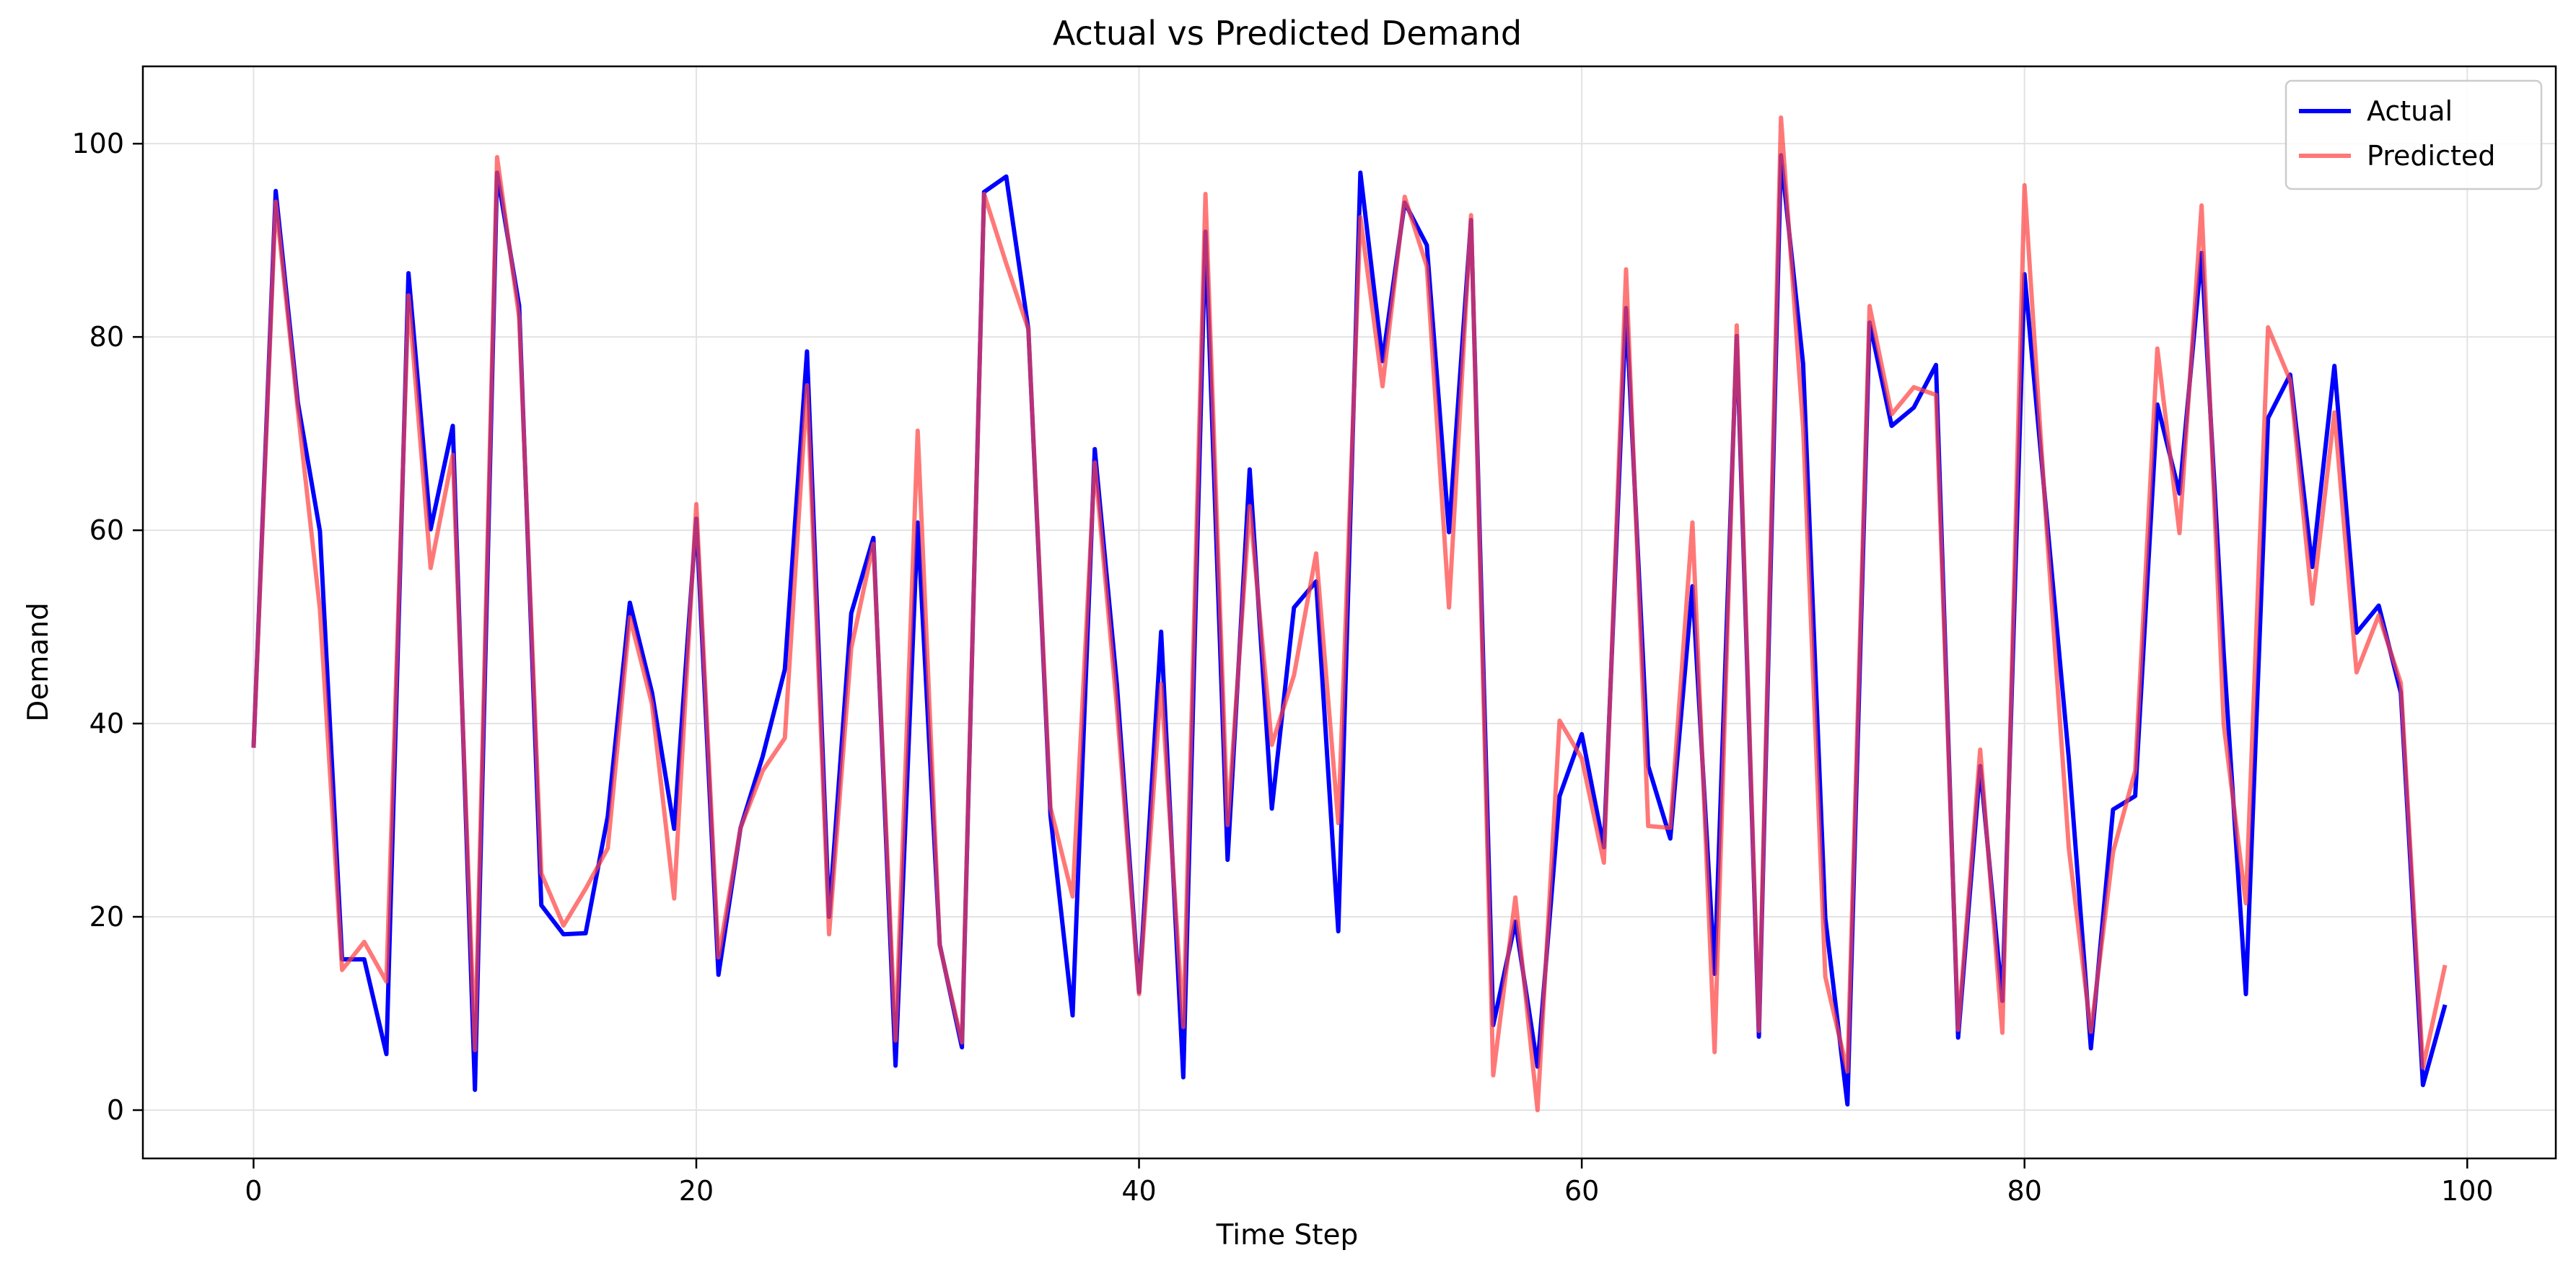 The height and width of the screenshot is (1276, 2576). I want to click on x-tick-label: 60, so click(1581, 1191).